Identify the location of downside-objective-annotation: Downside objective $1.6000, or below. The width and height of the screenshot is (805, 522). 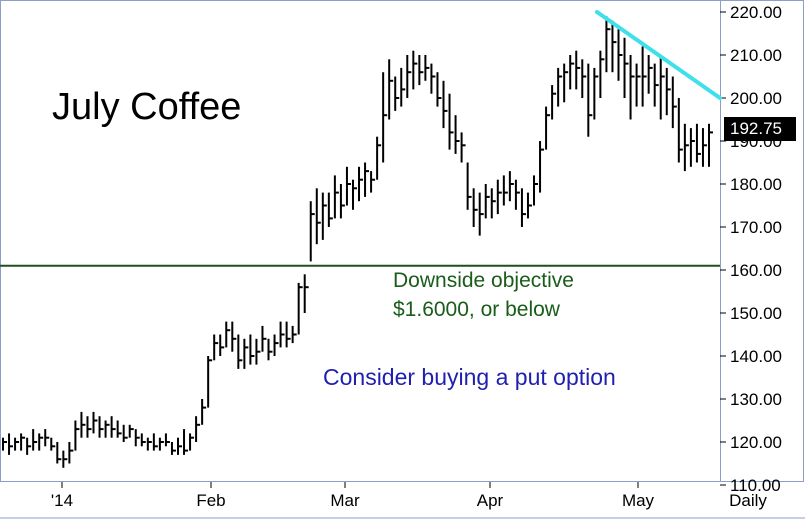
(483, 295).